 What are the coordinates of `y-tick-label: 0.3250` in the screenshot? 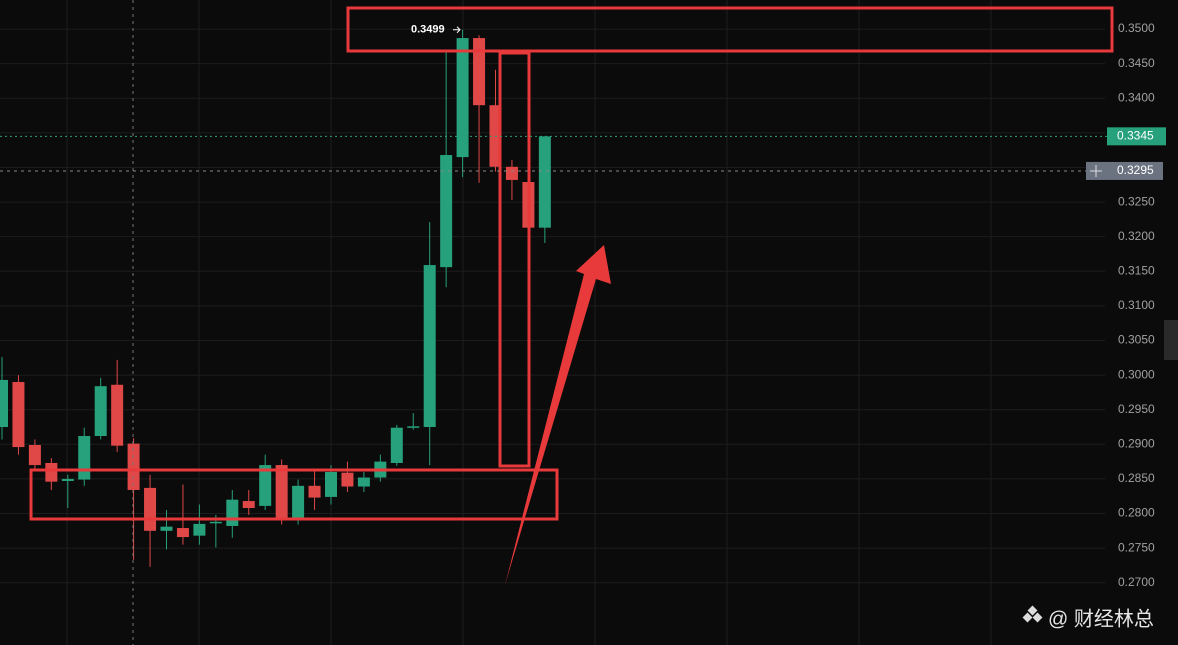 It's located at (1136, 201).